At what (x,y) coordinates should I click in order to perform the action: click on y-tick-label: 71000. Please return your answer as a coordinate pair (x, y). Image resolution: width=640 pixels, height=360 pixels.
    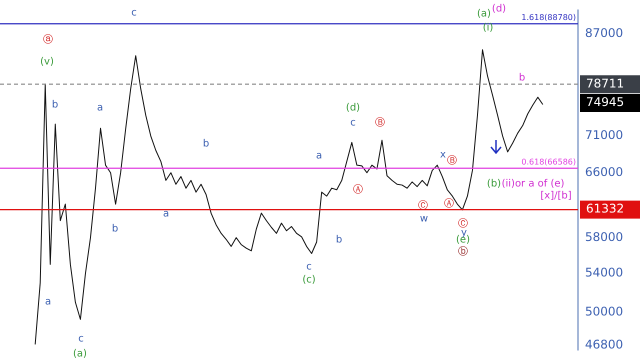
    Looking at the image, I should click on (604, 135).